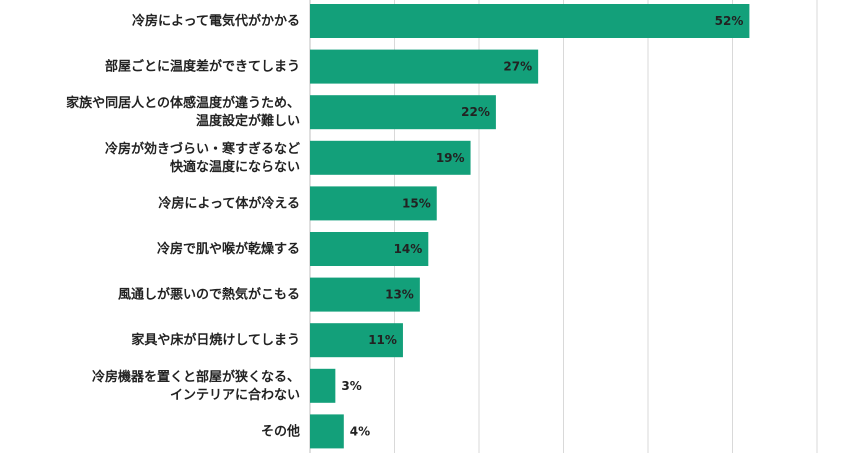 The height and width of the screenshot is (455, 850). I want to click on category-label: 冷房機器を置くと部屋が狭くなる、インテリアに合わない, so click(196, 385).